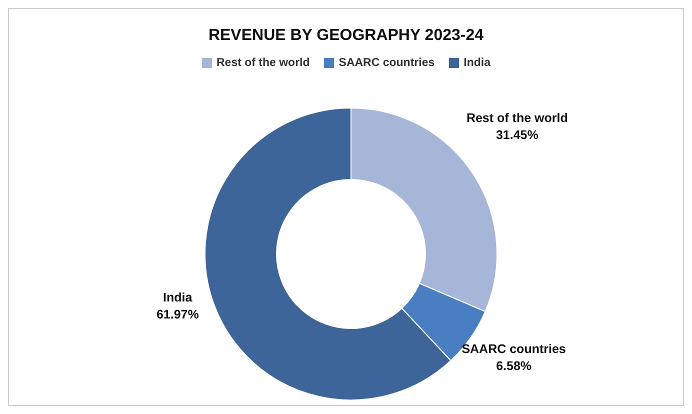 The height and width of the screenshot is (414, 692). I want to click on slice-label: Rest of the world, so click(517, 118).